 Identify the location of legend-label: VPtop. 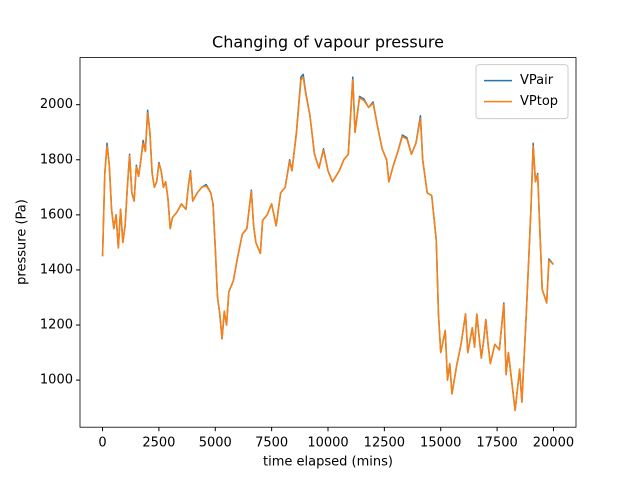
(539, 101).